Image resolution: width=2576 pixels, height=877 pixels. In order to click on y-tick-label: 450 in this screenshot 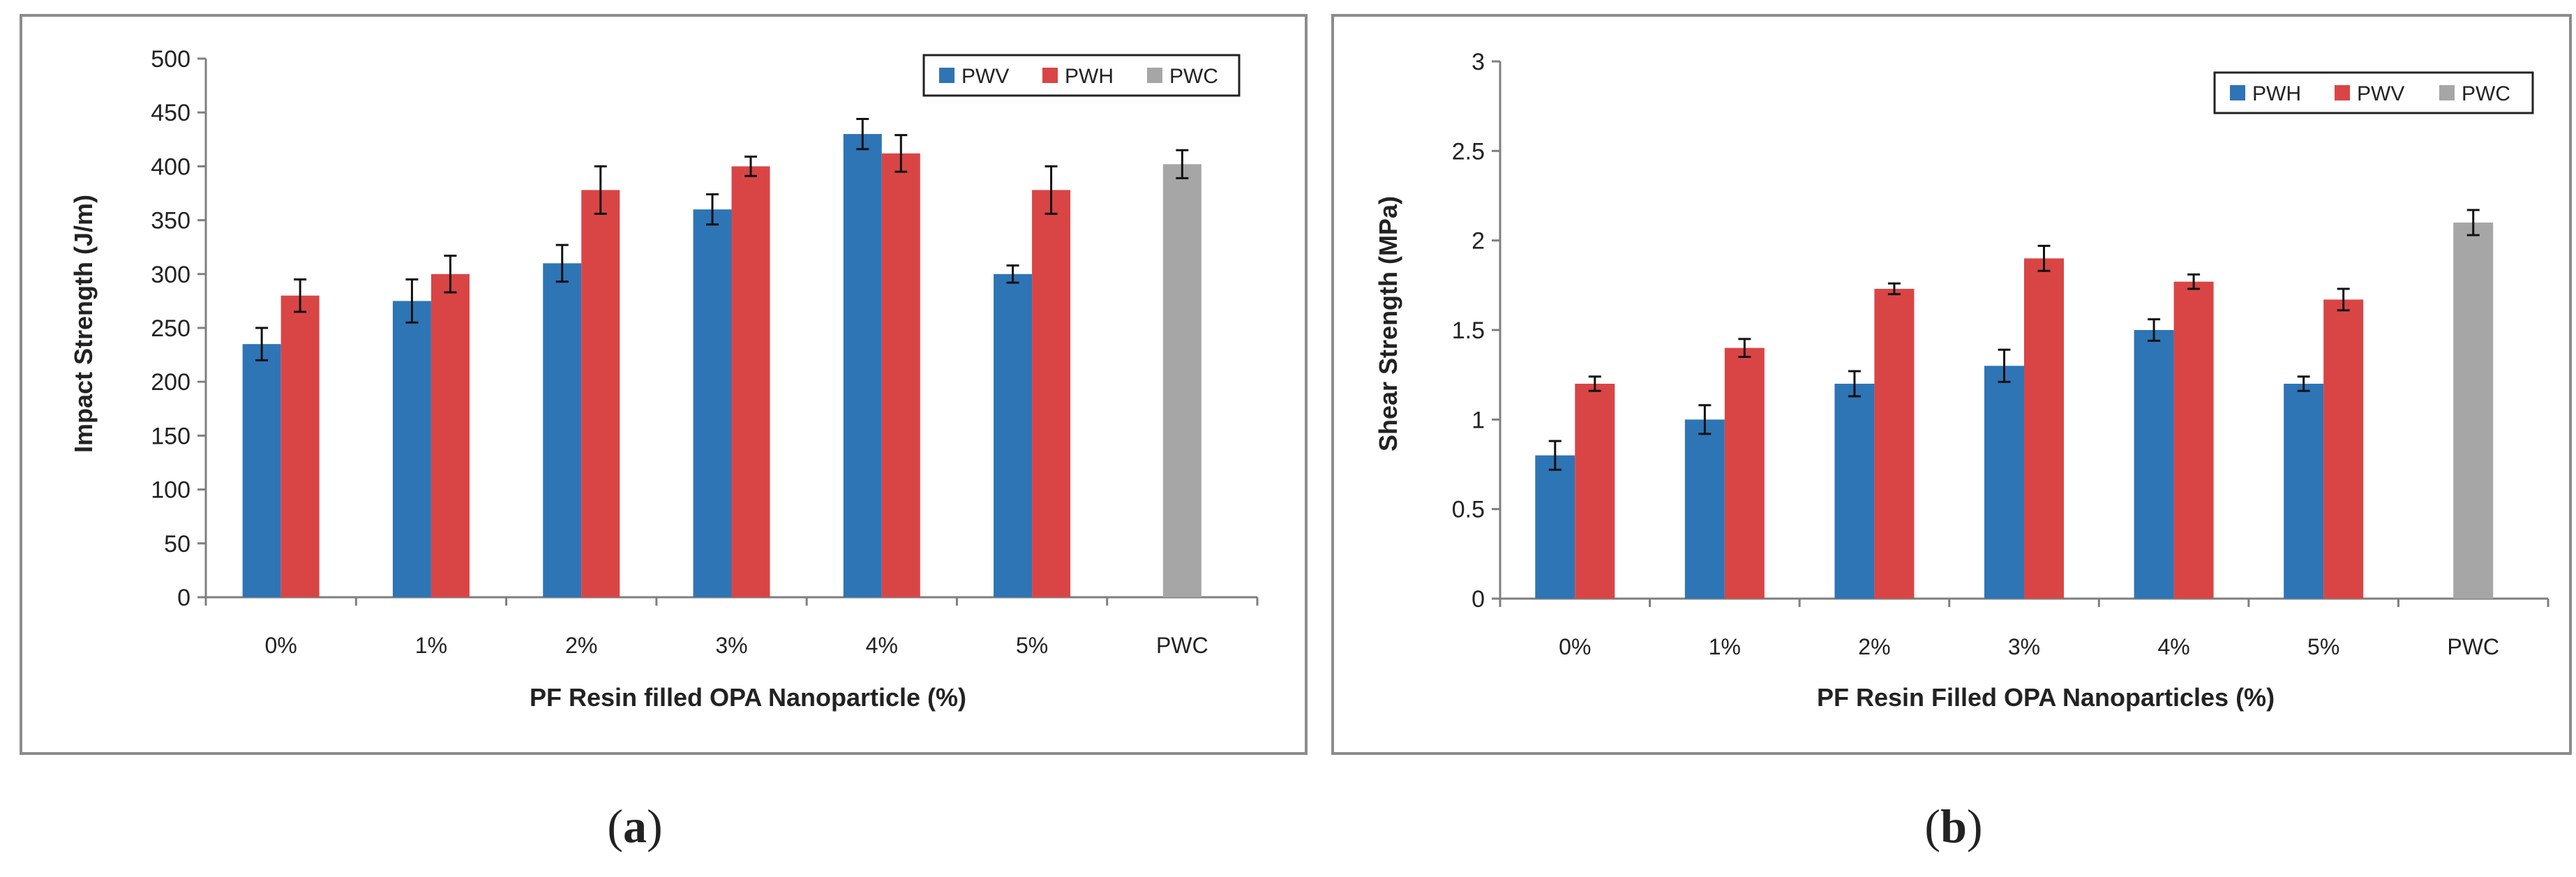, I will do `click(170, 113)`.